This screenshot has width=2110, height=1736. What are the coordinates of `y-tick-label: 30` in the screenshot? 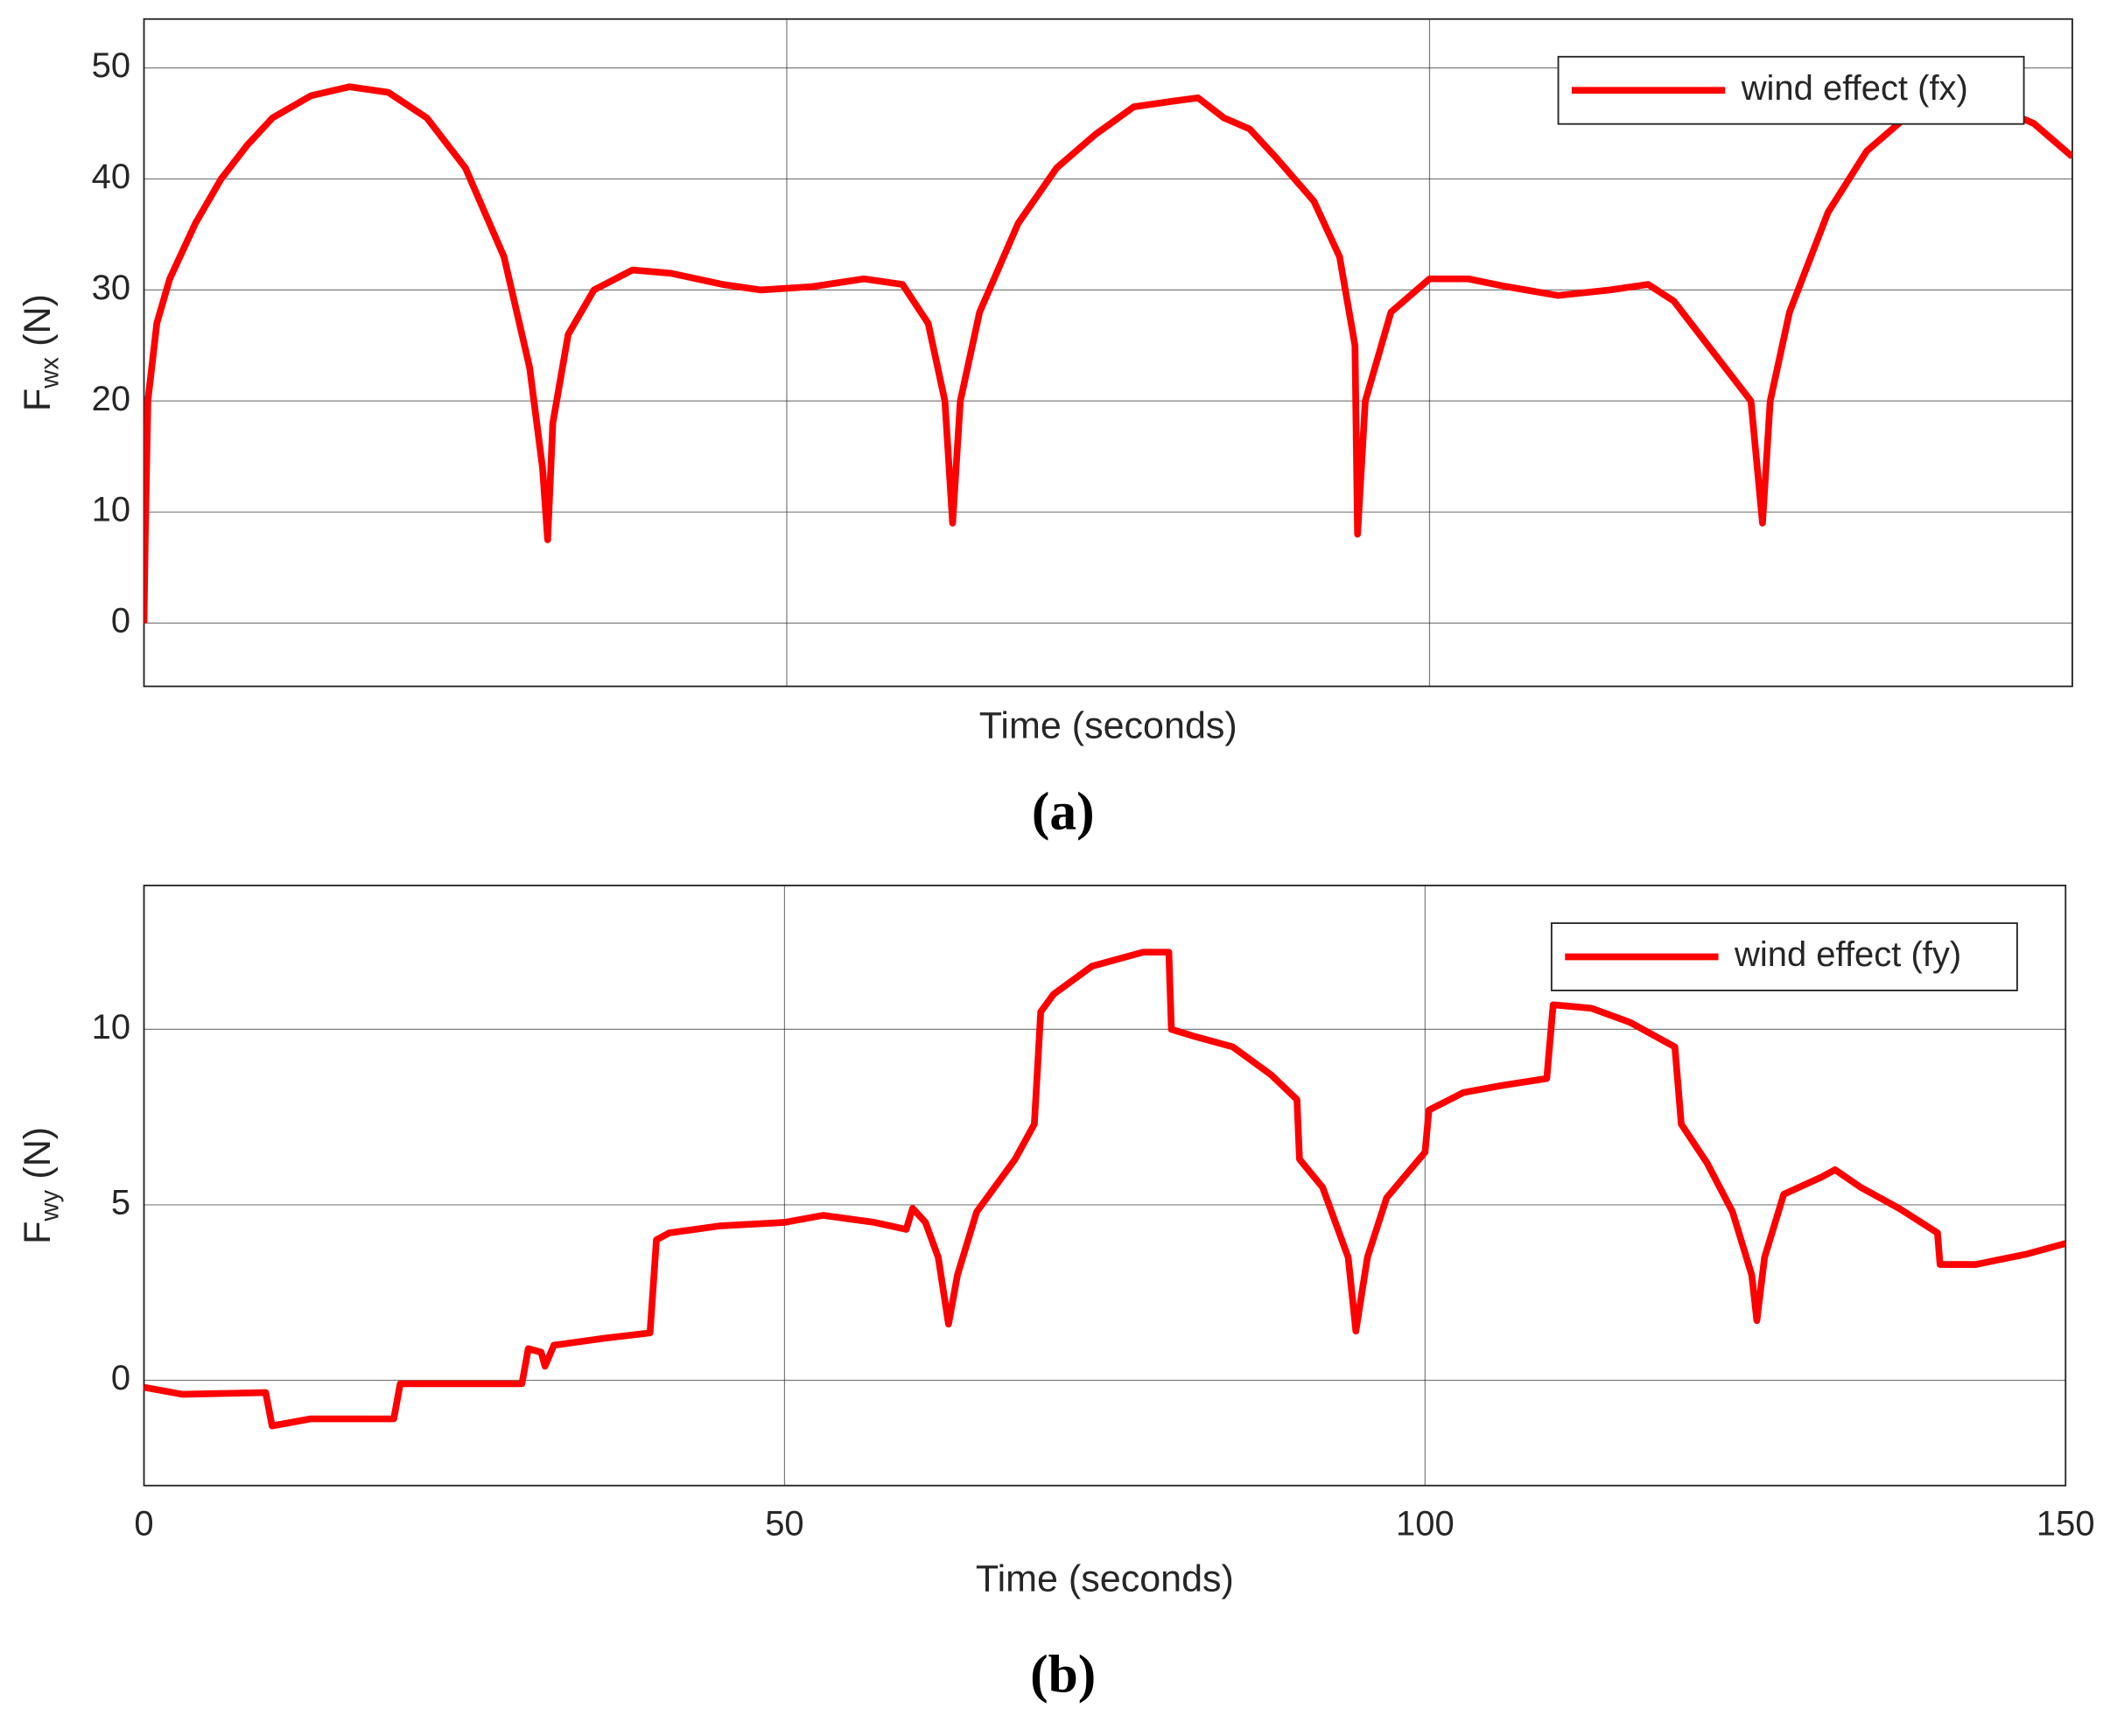 It's located at (111, 288).